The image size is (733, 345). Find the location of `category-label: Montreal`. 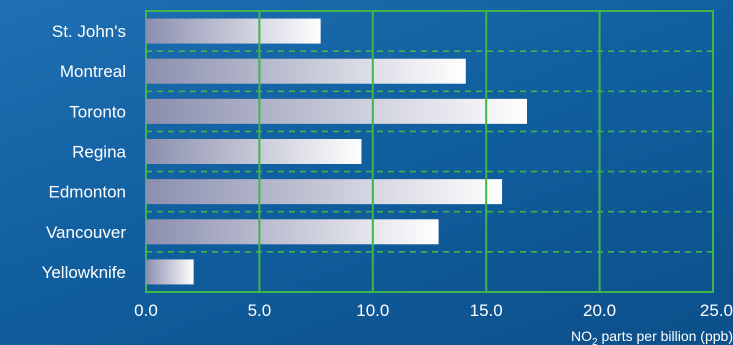

category-label: Montreal is located at coordinates (93, 71).